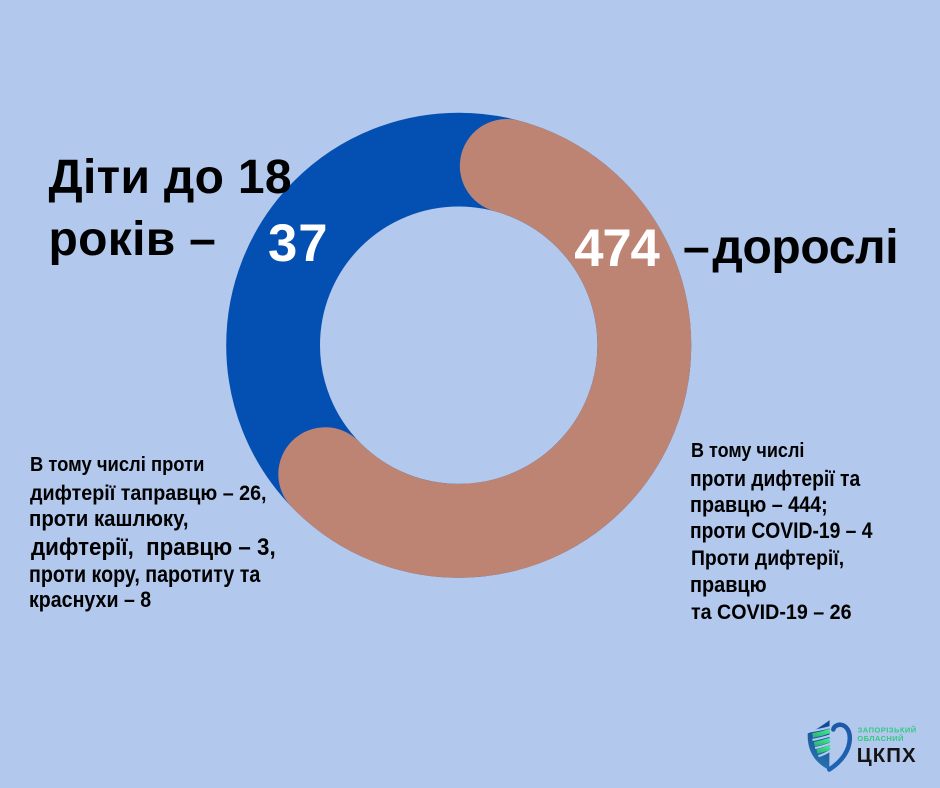  What do you see at coordinates (887, 729) in the screenshot?
I see `svg-text: ЗАПОРІЗЬКИЙ` at bounding box center [887, 729].